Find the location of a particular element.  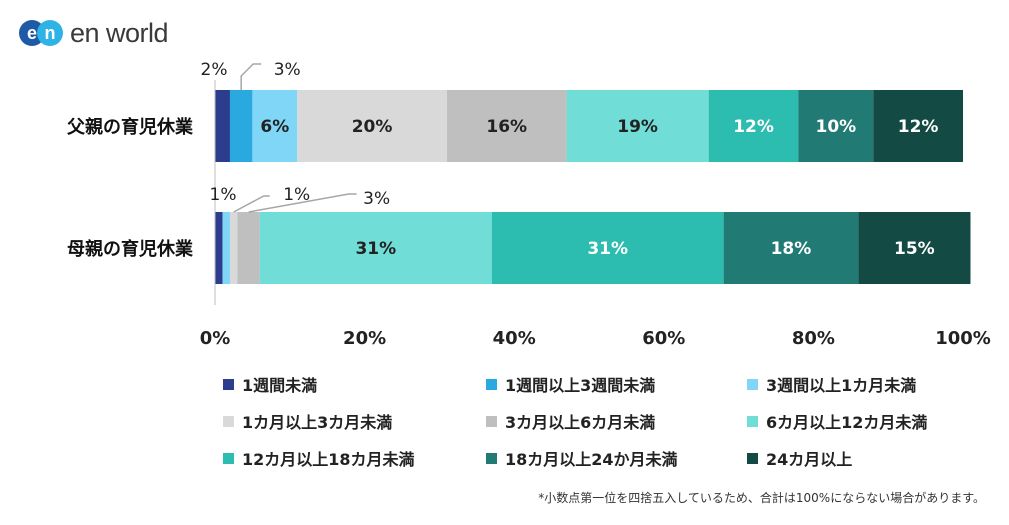

x-tick-label: 100% is located at coordinates (963, 338).